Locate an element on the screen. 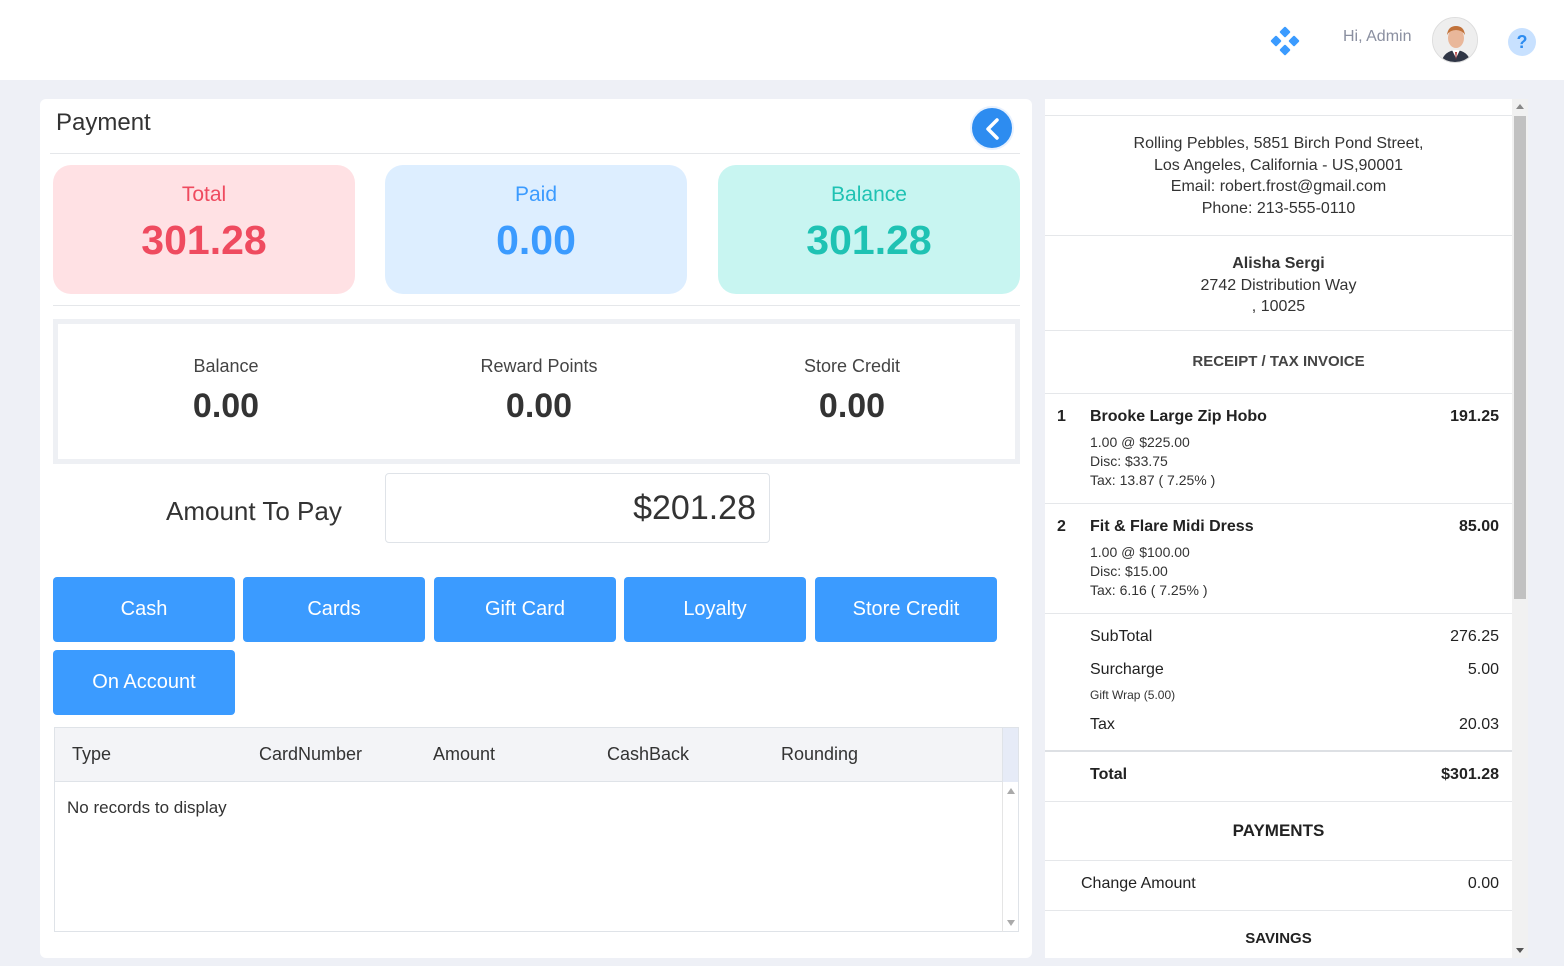  reward-points-label: Reward Points is located at coordinates (539, 366).